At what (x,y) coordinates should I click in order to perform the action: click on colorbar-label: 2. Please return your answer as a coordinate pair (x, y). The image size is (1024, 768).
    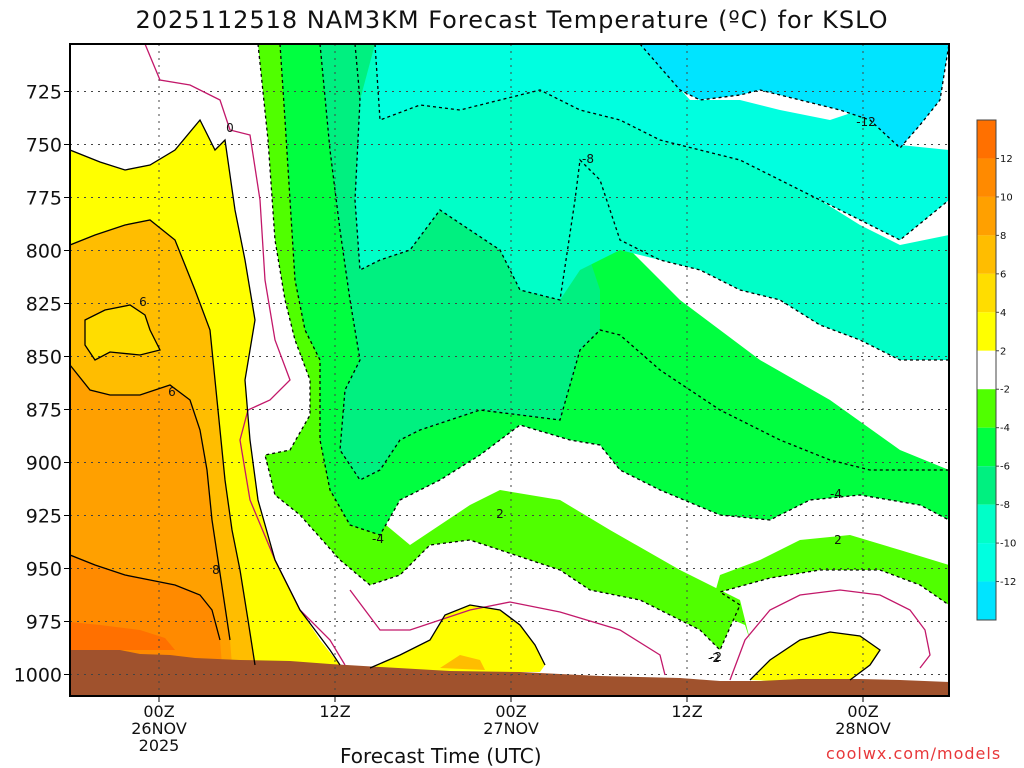
    Looking at the image, I should click on (1003, 351).